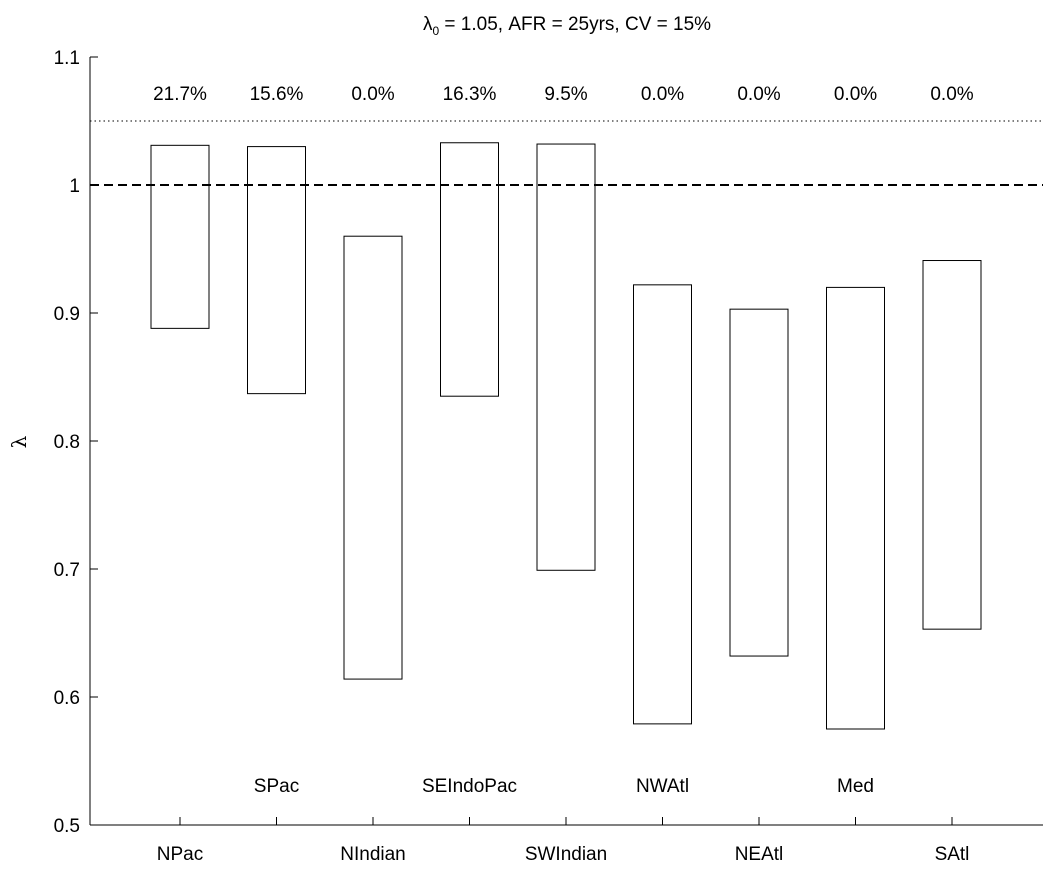  What do you see at coordinates (67, 570) in the screenshot?
I see `y-tick-label: 0.7` at bounding box center [67, 570].